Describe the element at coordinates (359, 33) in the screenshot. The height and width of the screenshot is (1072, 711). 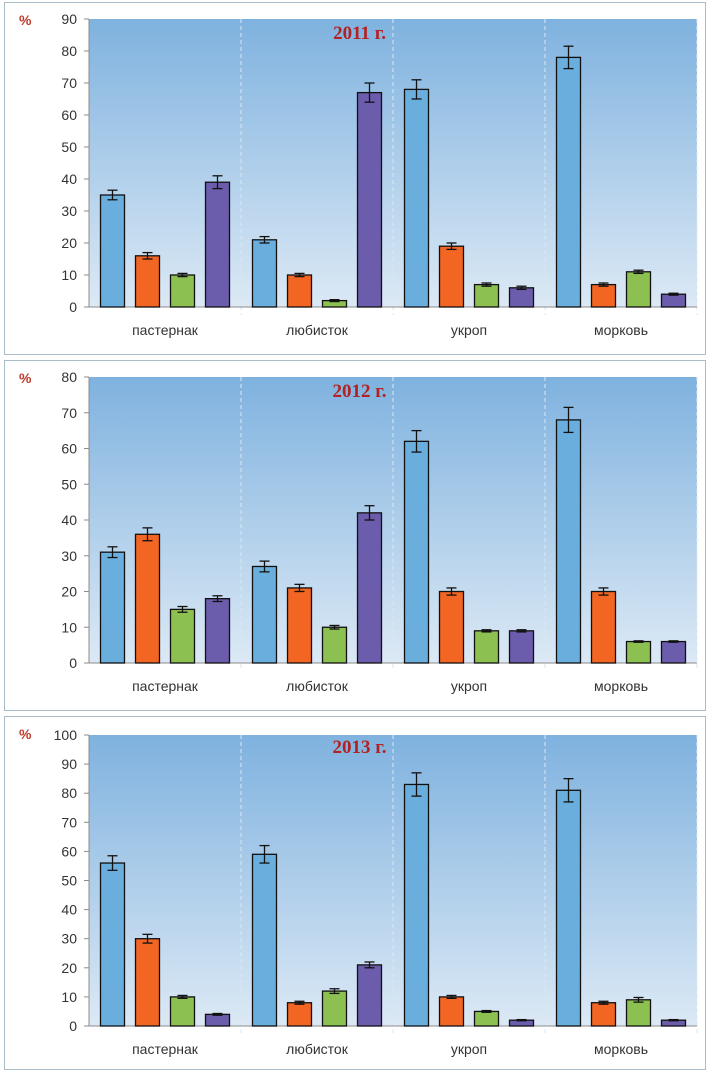
I see `chart-title: 2011 г.` at that location.